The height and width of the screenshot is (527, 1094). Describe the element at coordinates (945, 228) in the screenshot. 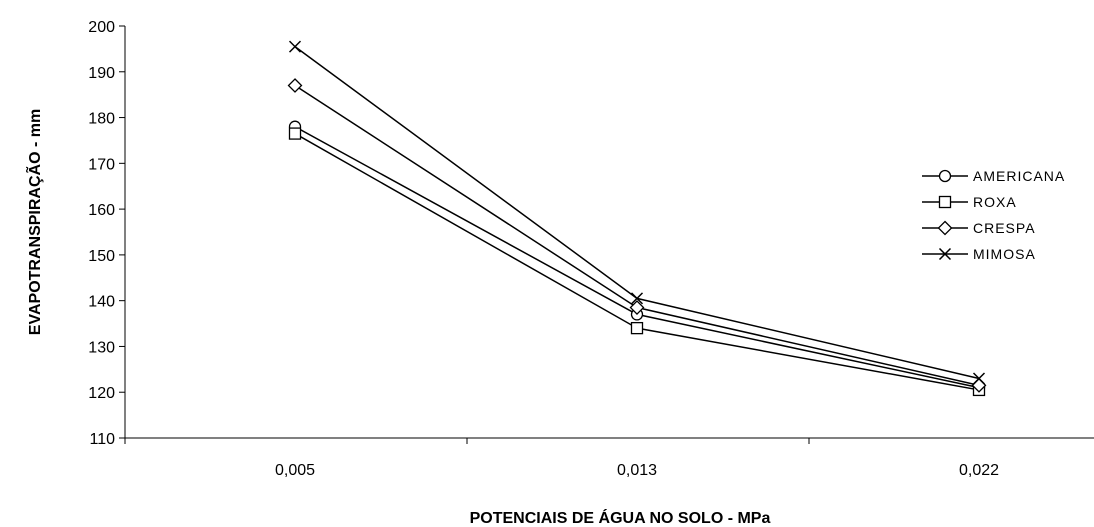

I see `legend-marker-crespa` at that location.